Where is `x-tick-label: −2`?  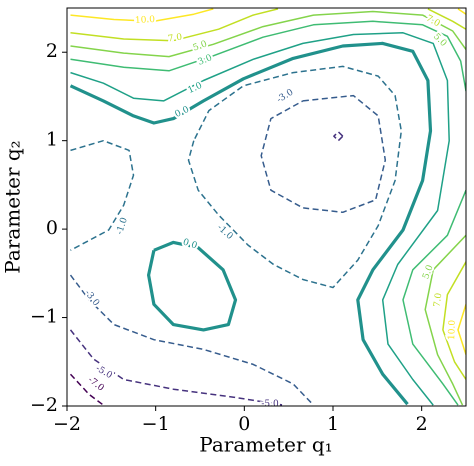
x-tick-label: −2 is located at coordinates (67, 424).